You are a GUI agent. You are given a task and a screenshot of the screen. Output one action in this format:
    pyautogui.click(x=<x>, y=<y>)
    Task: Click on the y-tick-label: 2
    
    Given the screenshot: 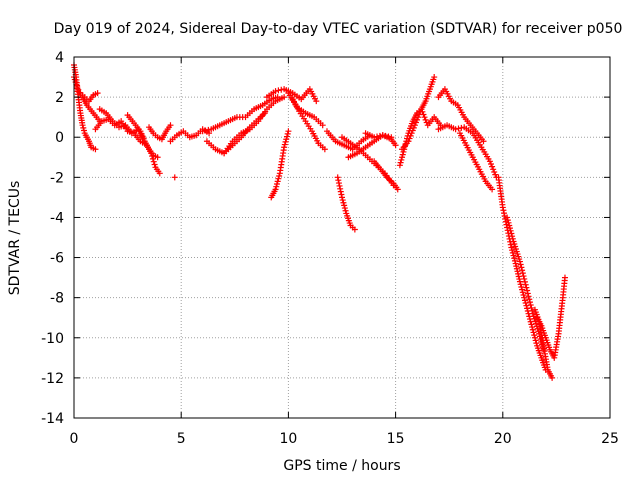 What is the action you would take?
    pyautogui.click(x=59, y=98)
    